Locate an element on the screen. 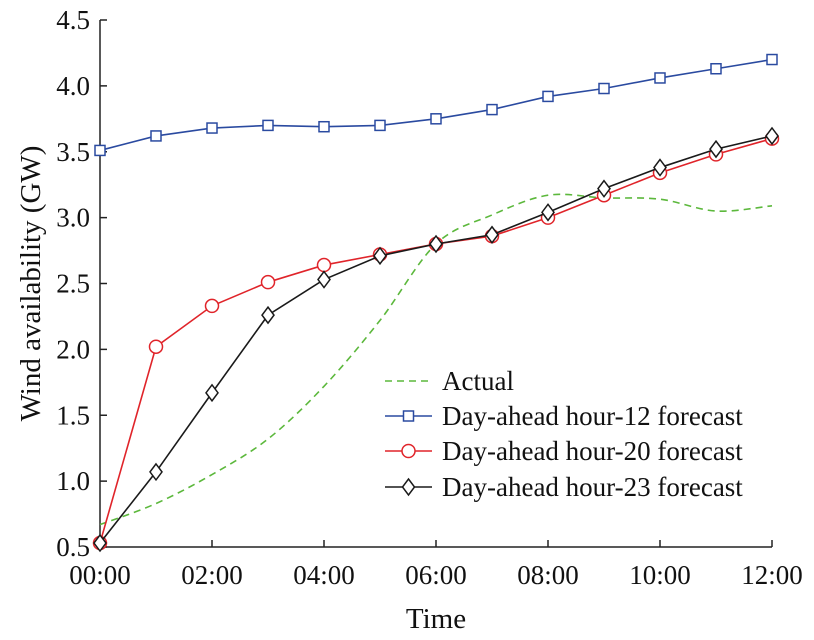 The width and height of the screenshot is (814, 640). y-tick-label: 3.0 is located at coordinates (73, 218).